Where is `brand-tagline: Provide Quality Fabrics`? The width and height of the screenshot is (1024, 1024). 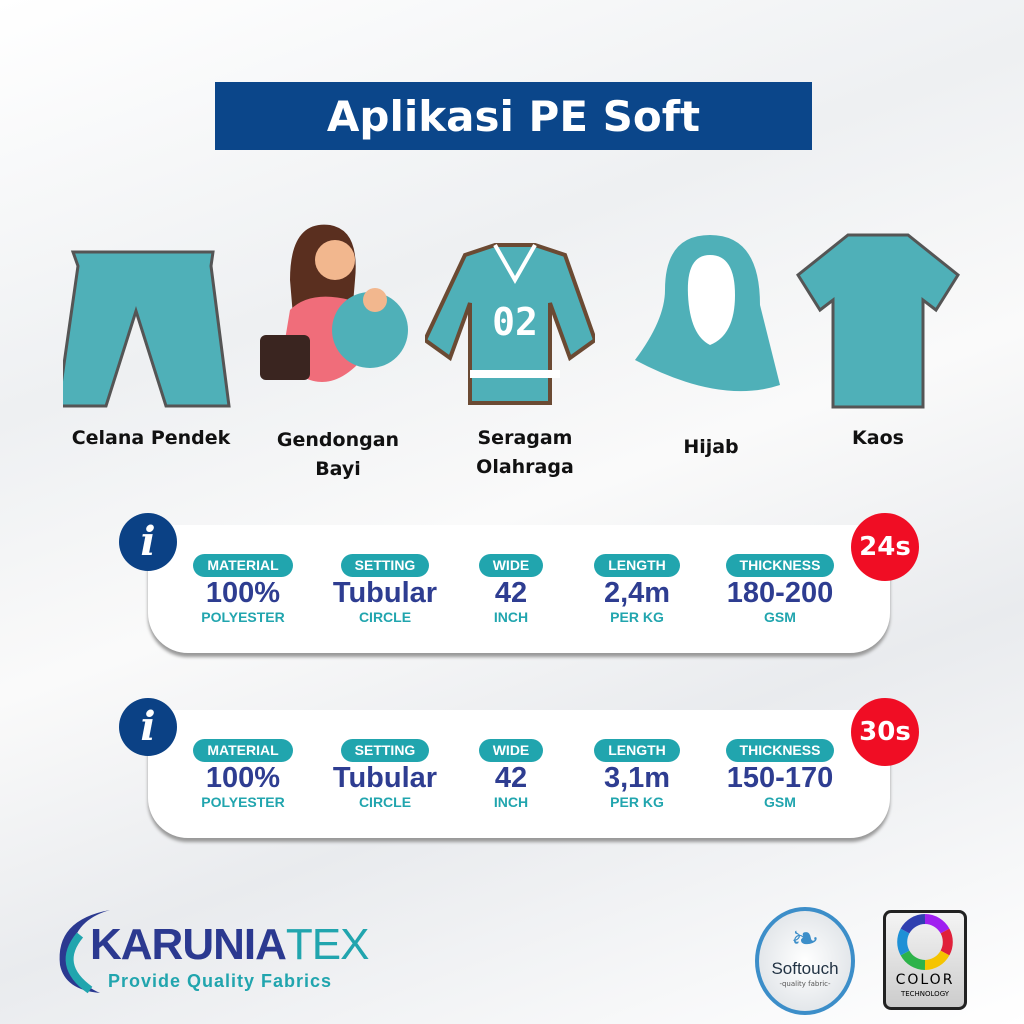 brand-tagline: Provide Quality Fabrics is located at coordinates (220, 981).